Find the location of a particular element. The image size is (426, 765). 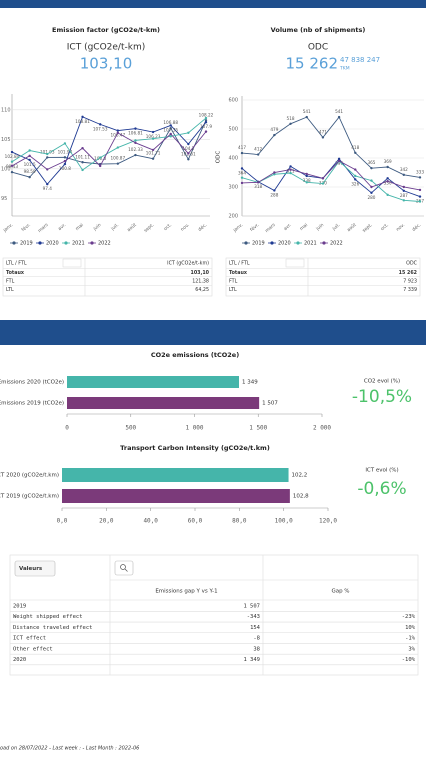

data-label: 330 is located at coordinates (388, 182).